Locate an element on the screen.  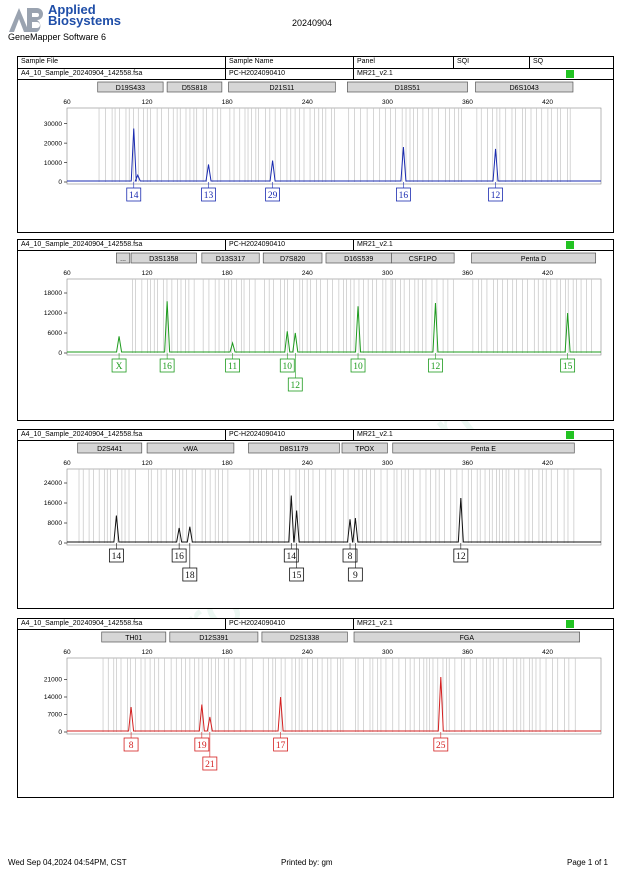
y-tick-label: 20000 is located at coordinates (53, 143).